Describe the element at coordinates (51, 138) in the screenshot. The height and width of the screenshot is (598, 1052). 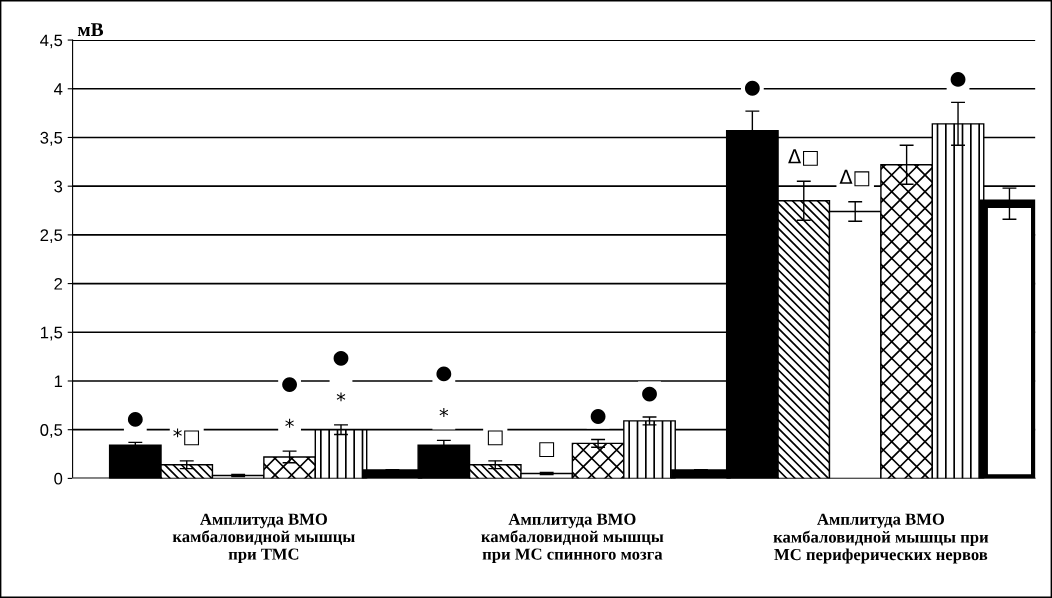
I see `y-tick-label: 3,5` at that location.